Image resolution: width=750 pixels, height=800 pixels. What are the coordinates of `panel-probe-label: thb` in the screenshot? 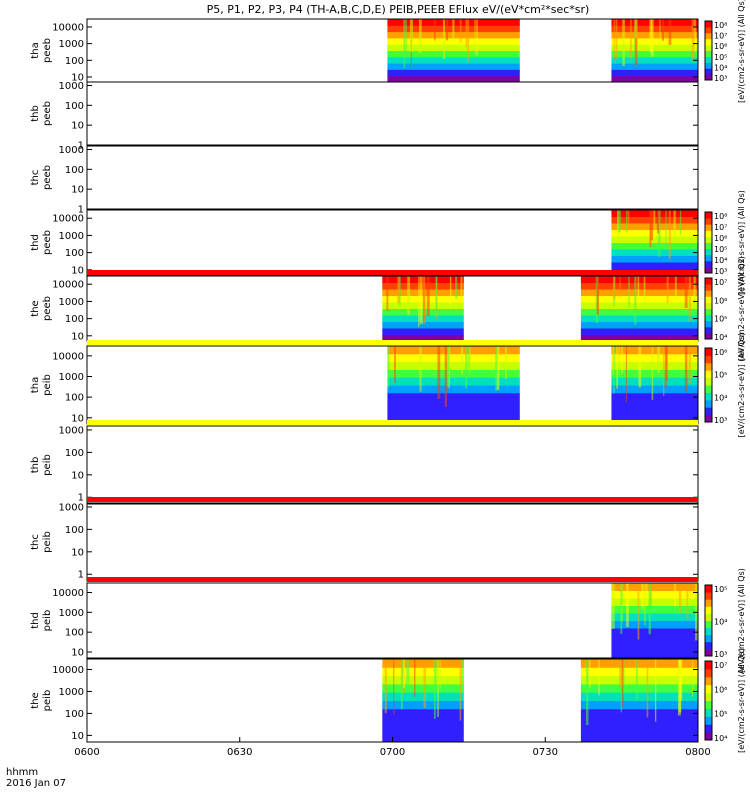 It's located at (35, 465).